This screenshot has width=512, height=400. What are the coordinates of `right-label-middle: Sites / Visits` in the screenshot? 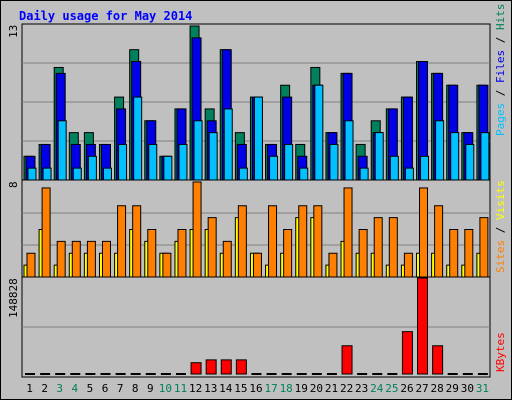 It's located at (500, 226).